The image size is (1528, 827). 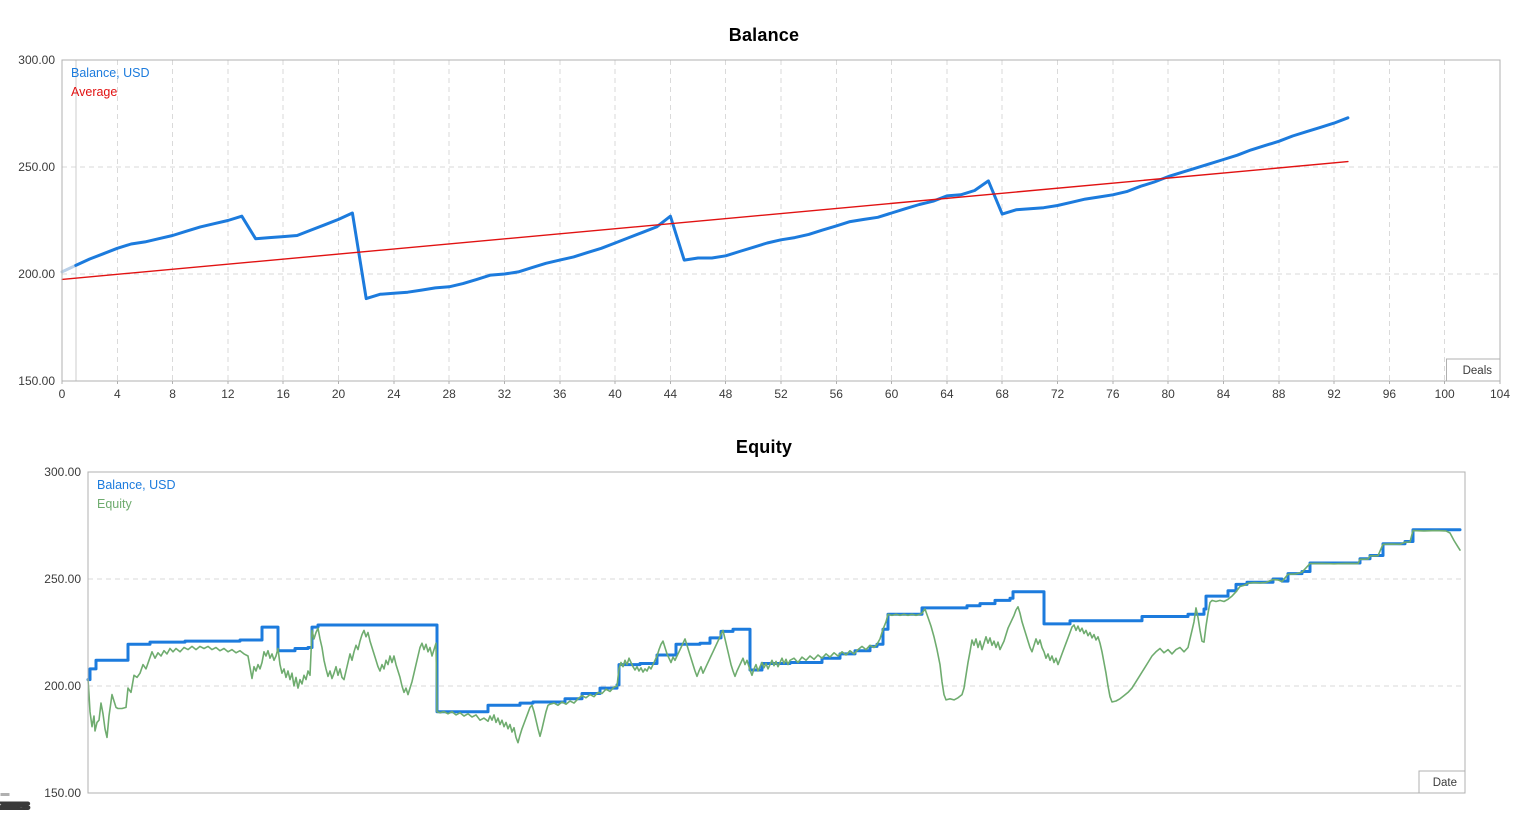 I want to click on x-axis-label: 68, so click(x=1003, y=394).